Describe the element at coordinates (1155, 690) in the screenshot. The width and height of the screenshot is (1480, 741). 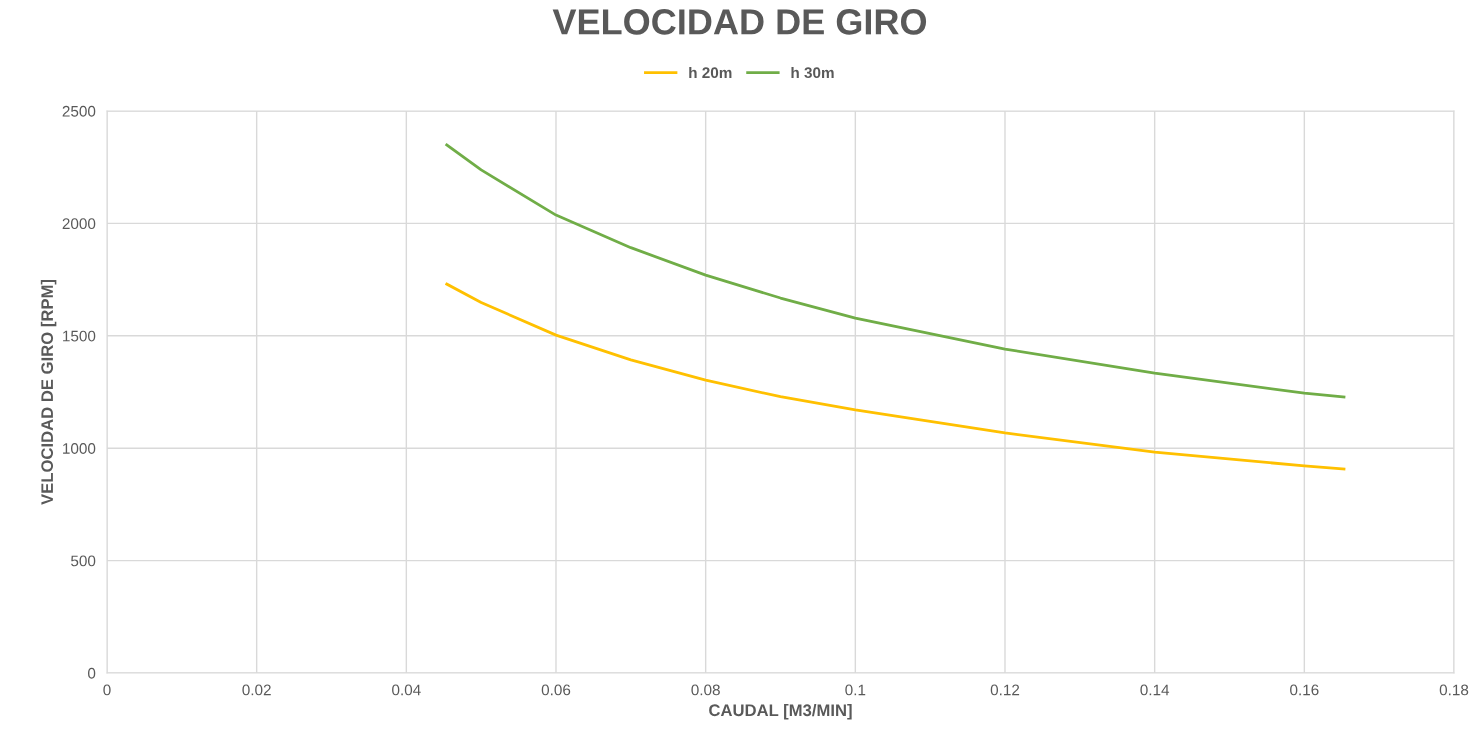
I see `x-tick-label: 0.14` at that location.